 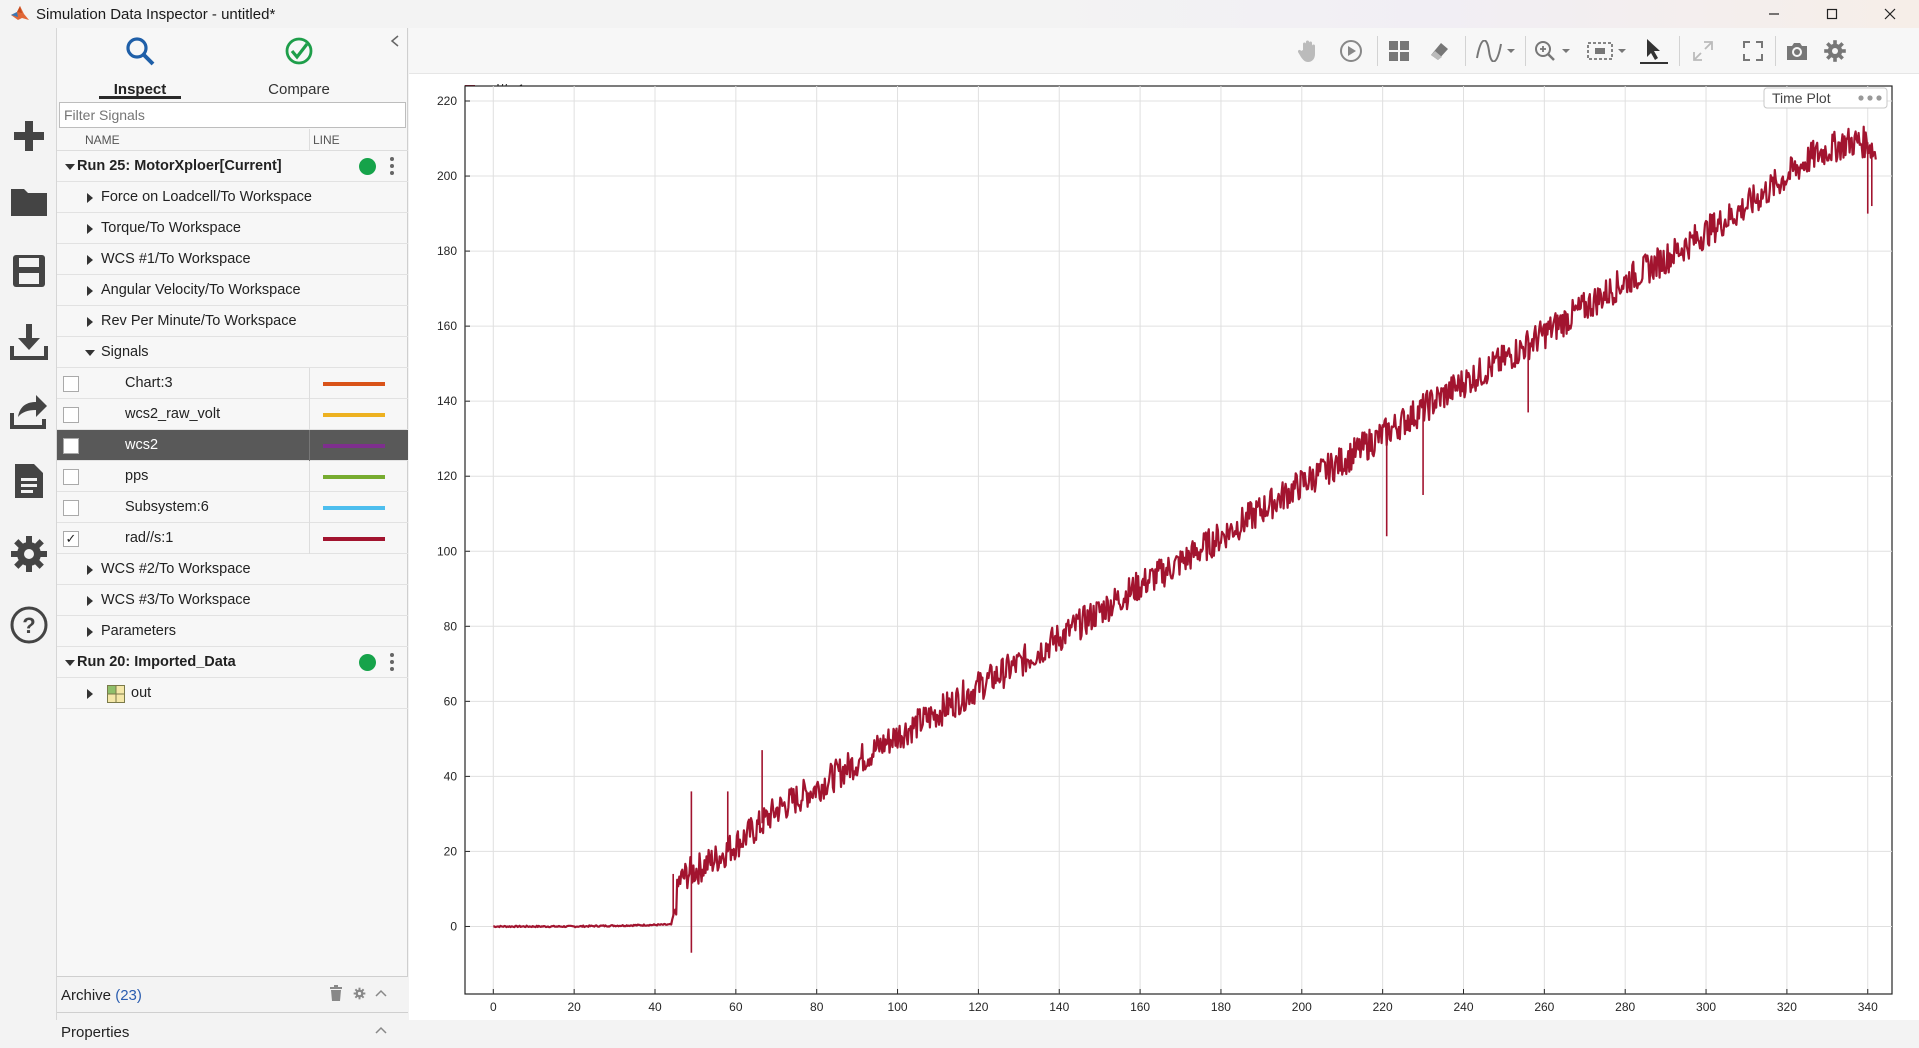 I want to click on visualization-settings-button, so click(x=1835, y=51).